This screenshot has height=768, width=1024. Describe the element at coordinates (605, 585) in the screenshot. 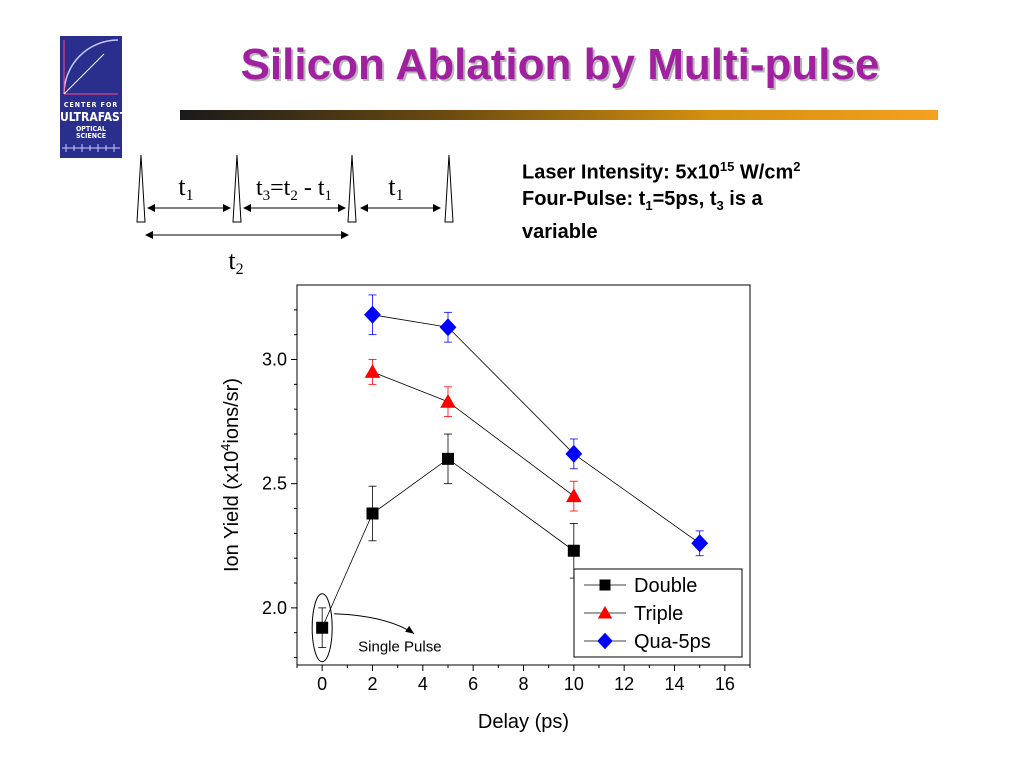

I see `legend-marker-double` at that location.